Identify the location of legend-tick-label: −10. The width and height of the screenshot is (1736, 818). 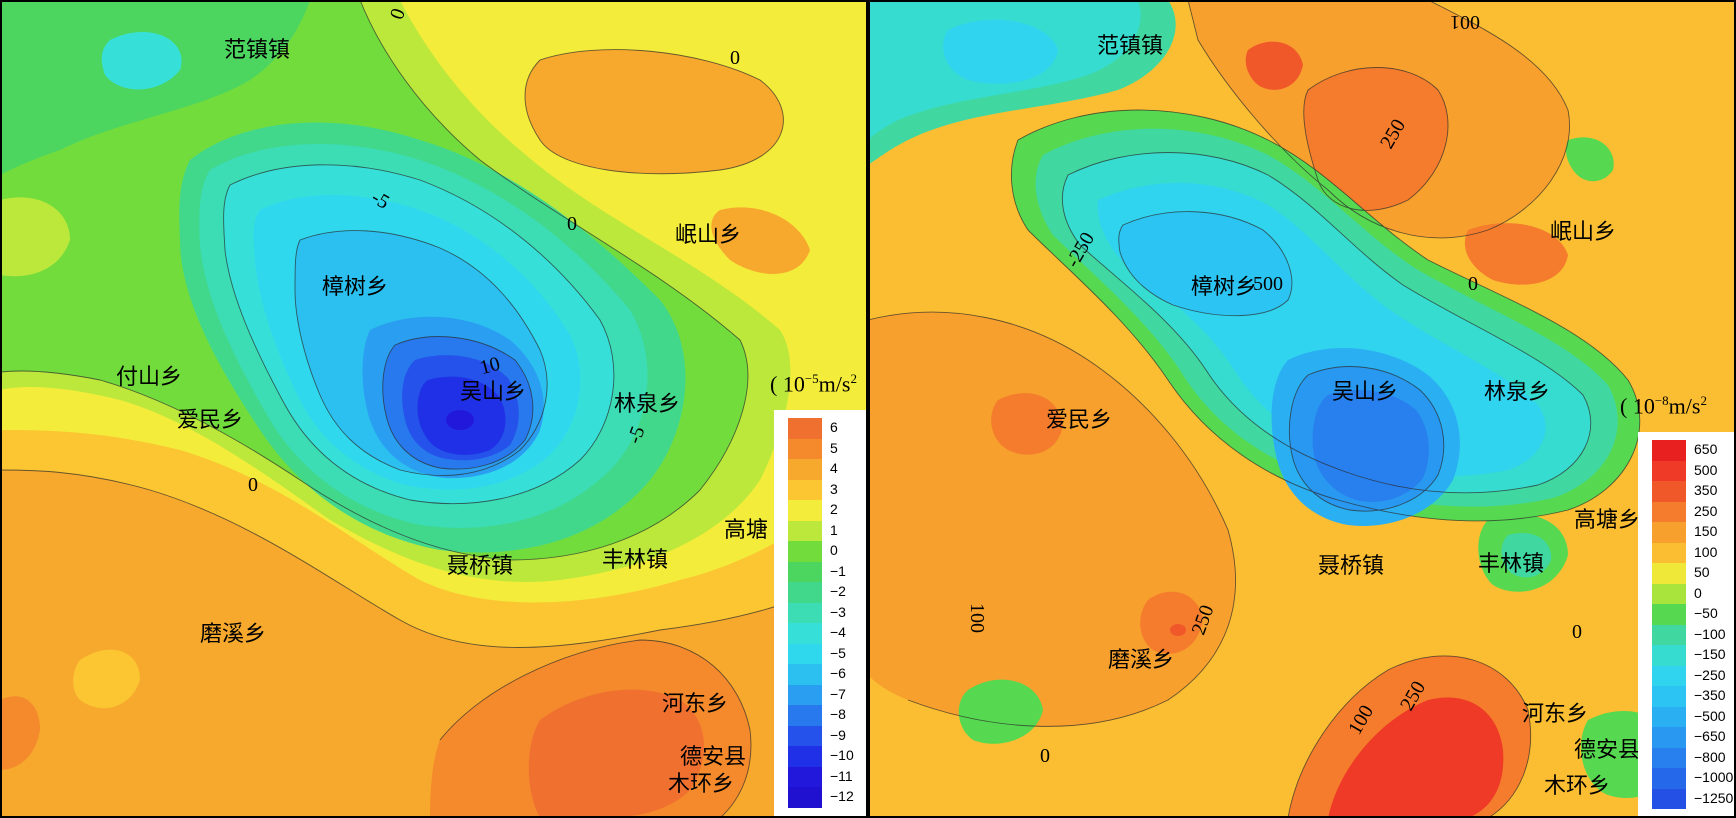
(842, 755).